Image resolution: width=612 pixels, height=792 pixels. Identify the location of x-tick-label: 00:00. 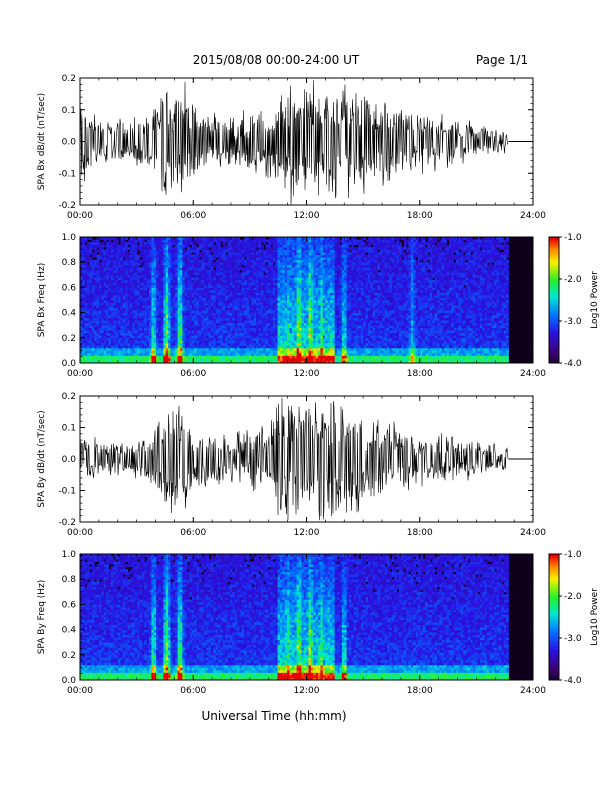
(80, 216).